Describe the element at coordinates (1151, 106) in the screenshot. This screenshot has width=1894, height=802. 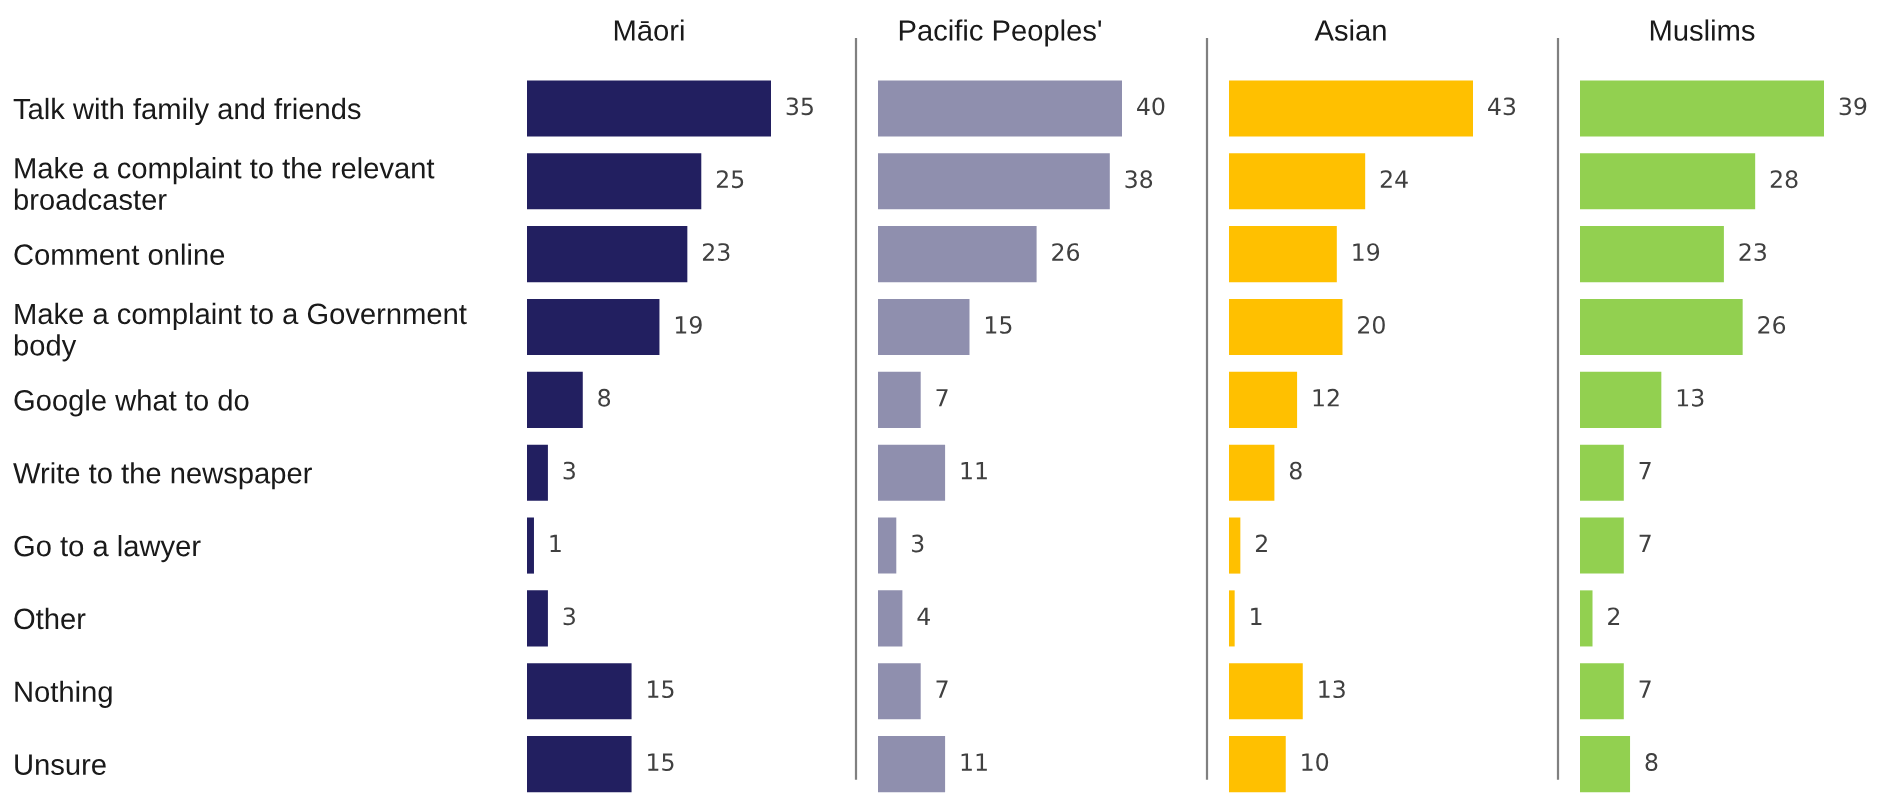
I see `data-label: 40` at that location.